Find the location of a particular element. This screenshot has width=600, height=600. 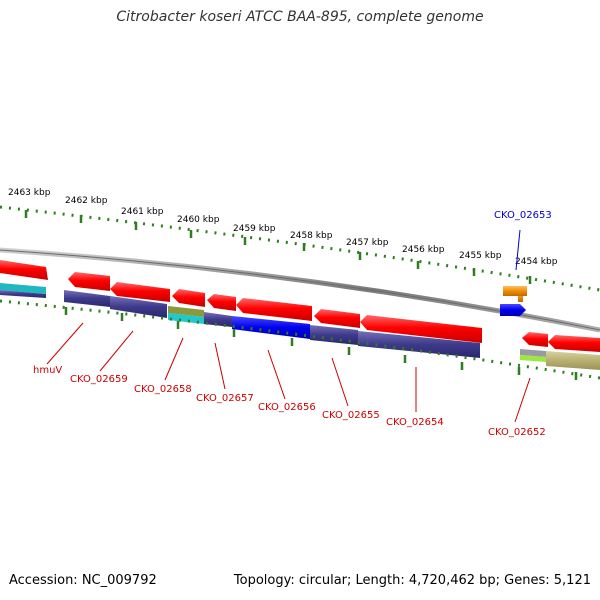

scale-label: 2456 kbp is located at coordinates (423, 250).